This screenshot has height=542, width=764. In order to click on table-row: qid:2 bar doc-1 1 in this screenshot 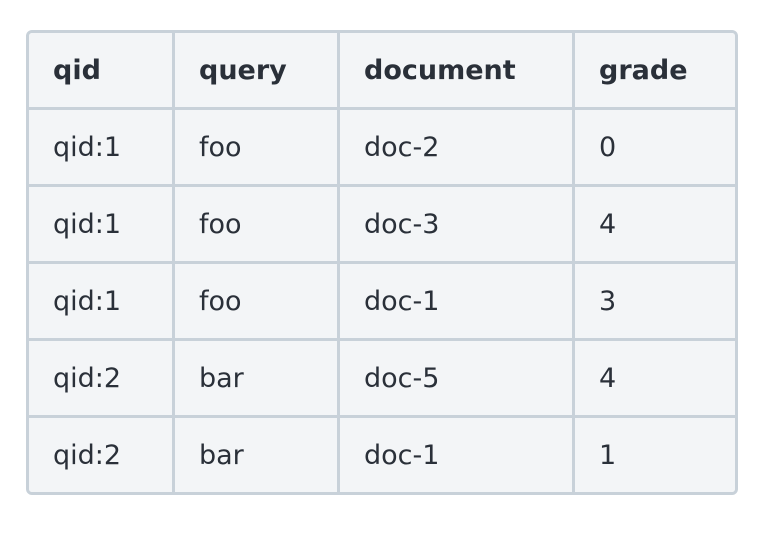, I will do `click(382, 453)`.